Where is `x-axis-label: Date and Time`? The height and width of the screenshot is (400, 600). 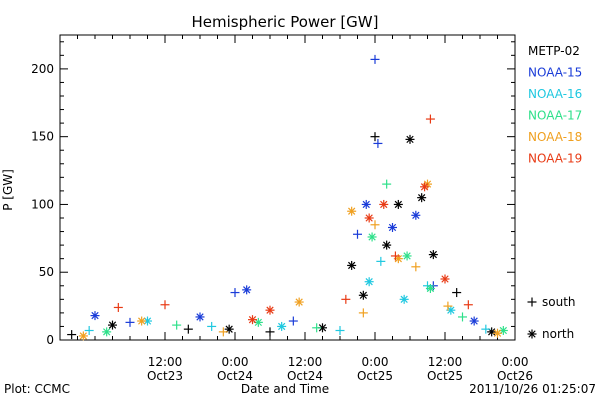
x-axis-label: Date and Time is located at coordinates (285, 389).